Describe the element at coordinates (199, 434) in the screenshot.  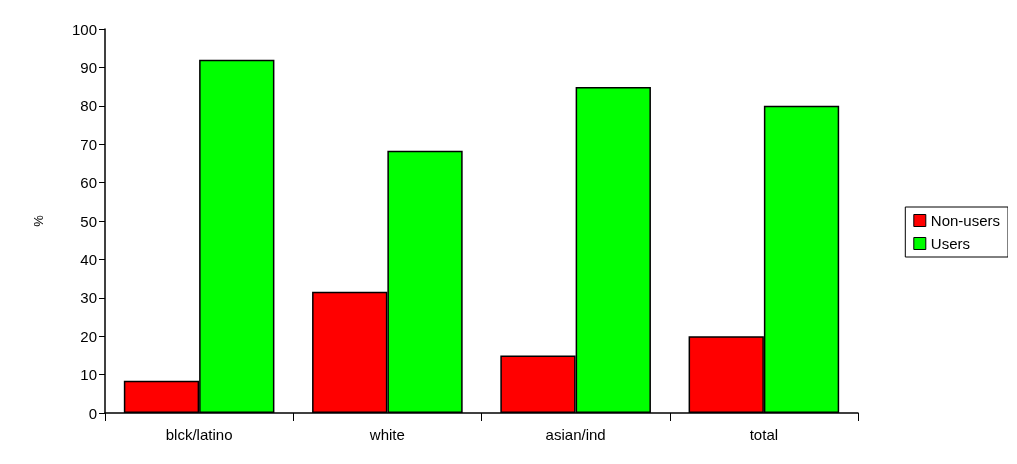
I see `x-tick-label: blck/latino` at that location.